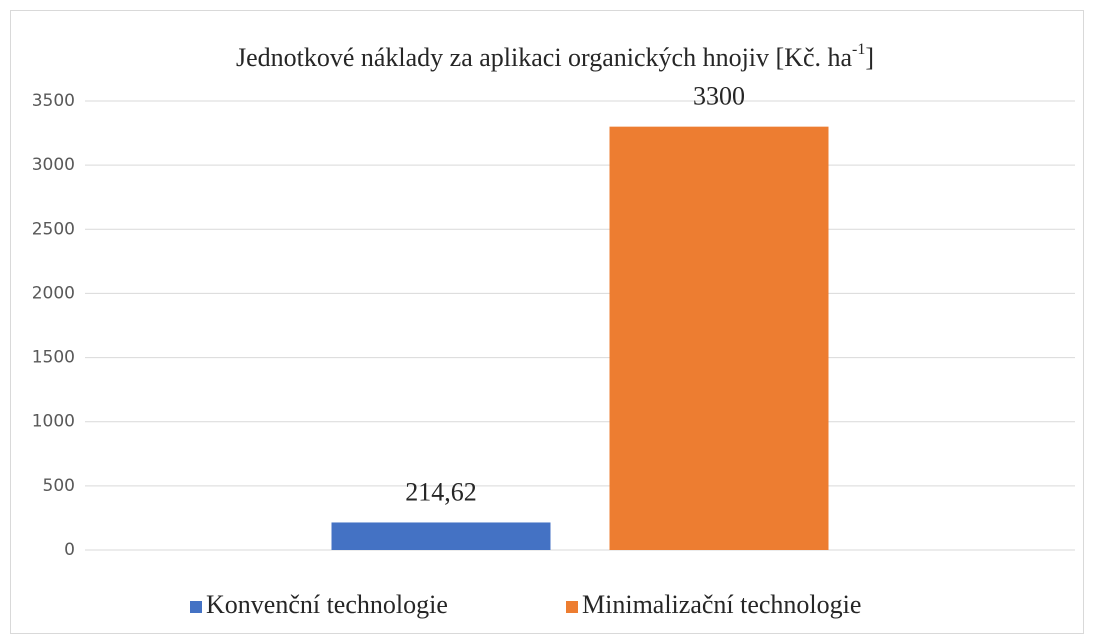 This screenshot has height=644, width=1094. Describe the element at coordinates (721, 604) in the screenshot. I see `legend-label: Minimalizační technologie` at that location.